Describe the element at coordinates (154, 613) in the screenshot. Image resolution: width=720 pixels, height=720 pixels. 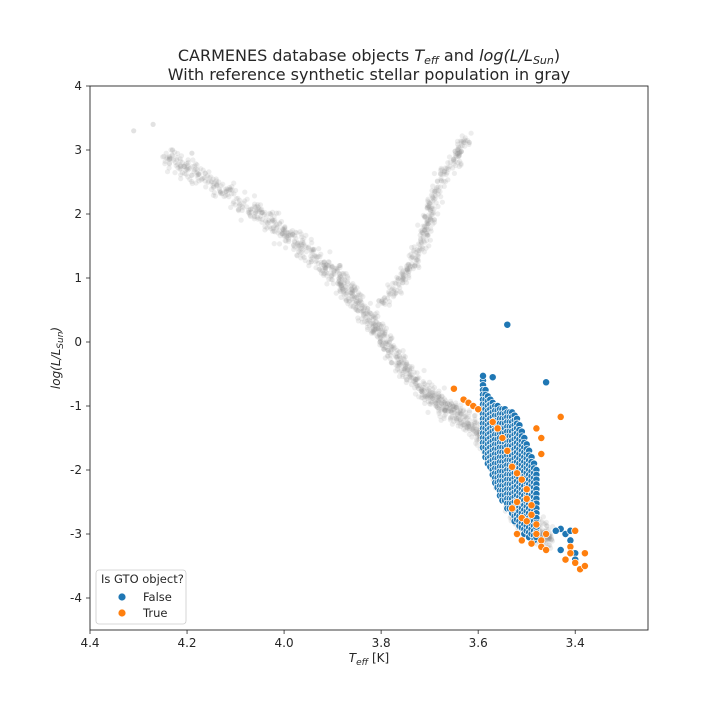
I see `legend-label-true: True` at that location.